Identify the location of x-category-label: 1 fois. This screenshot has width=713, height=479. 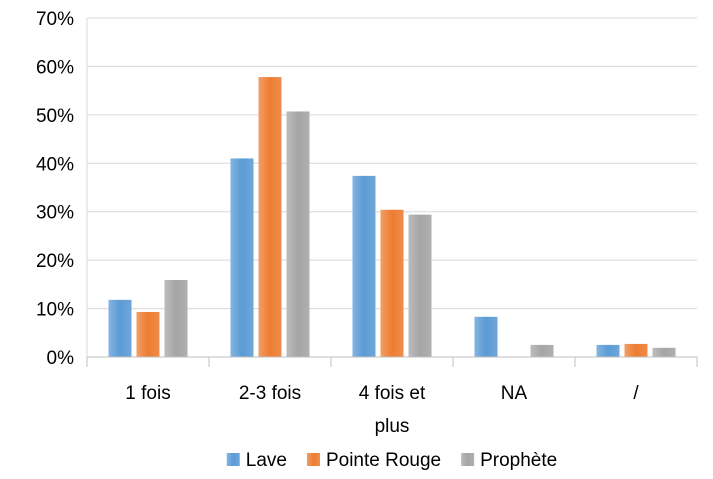
(147, 393).